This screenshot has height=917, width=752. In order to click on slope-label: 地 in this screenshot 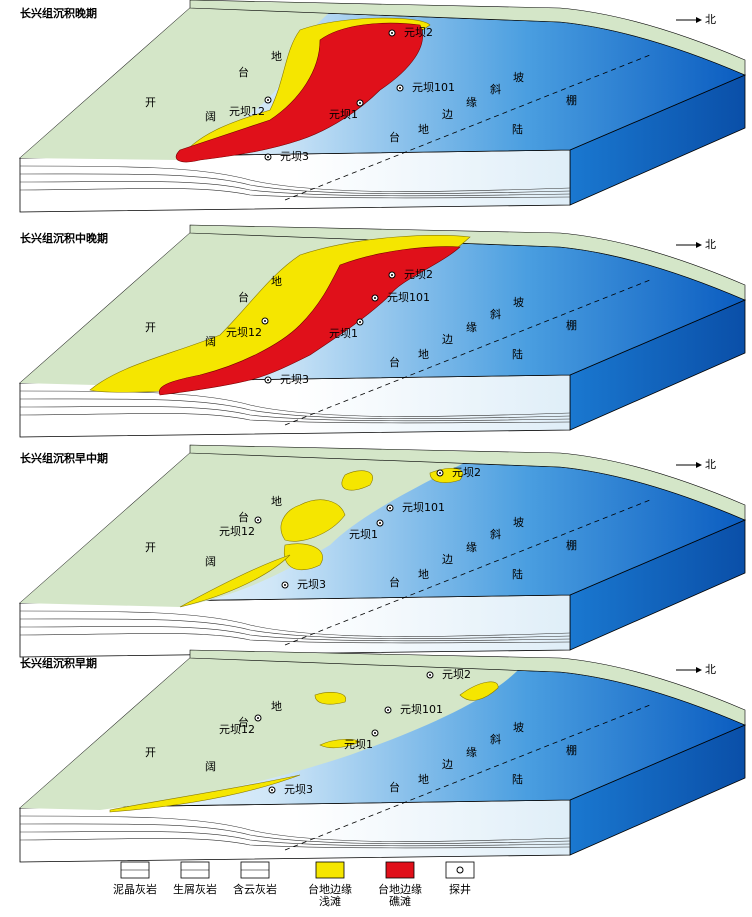, I will do `click(423, 574)`.